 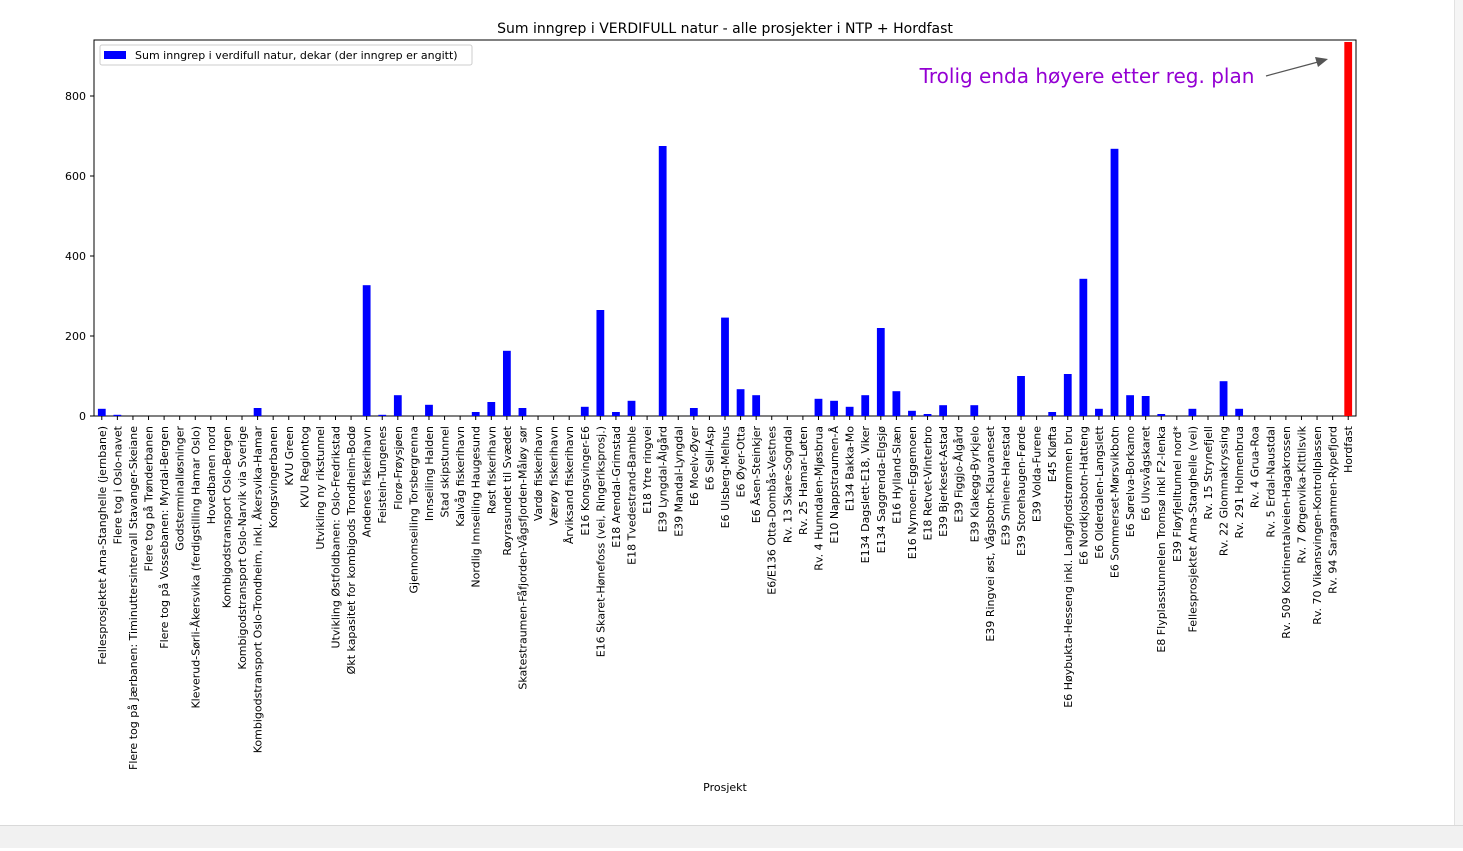 What do you see at coordinates (1348, 449) in the screenshot?
I see `x-tick-label: Hordfast` at bounding box center [1348, 449].